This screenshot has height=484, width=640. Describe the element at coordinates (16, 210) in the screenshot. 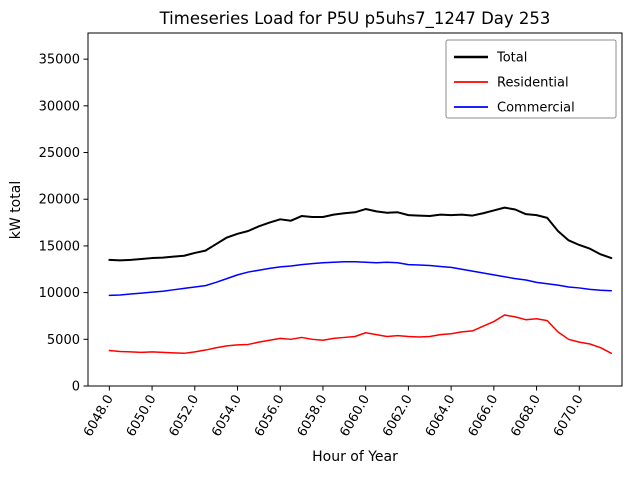

I see `y-axis-label: kW total` at that location.